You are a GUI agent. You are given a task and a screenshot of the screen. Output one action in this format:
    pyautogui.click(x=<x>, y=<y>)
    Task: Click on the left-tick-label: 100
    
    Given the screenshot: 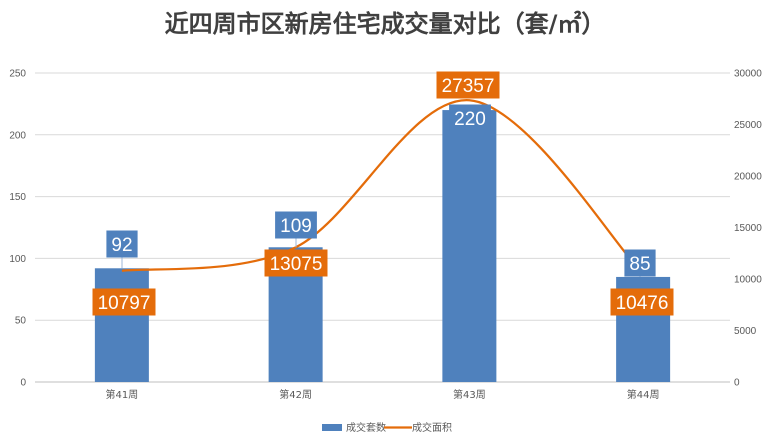 What is the action you would take?
    pyautogui.click(x=17, y=259)
    